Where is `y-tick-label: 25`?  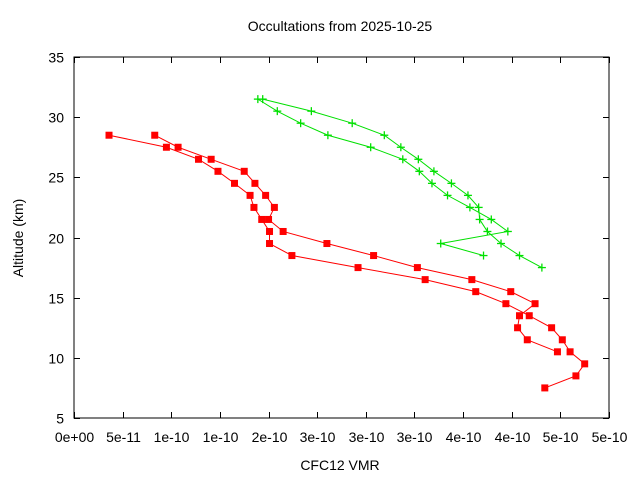 y-tick-label: 25 is located at coordinates (56, 178).